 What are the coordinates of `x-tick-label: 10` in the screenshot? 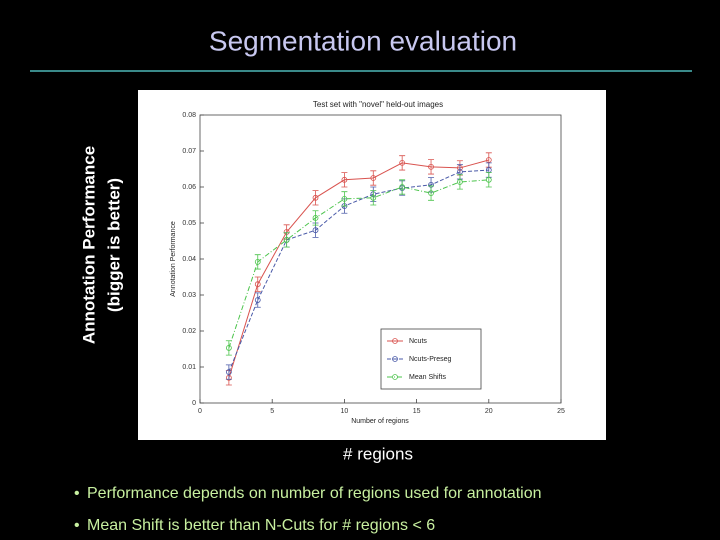 It's located at (345, 411).